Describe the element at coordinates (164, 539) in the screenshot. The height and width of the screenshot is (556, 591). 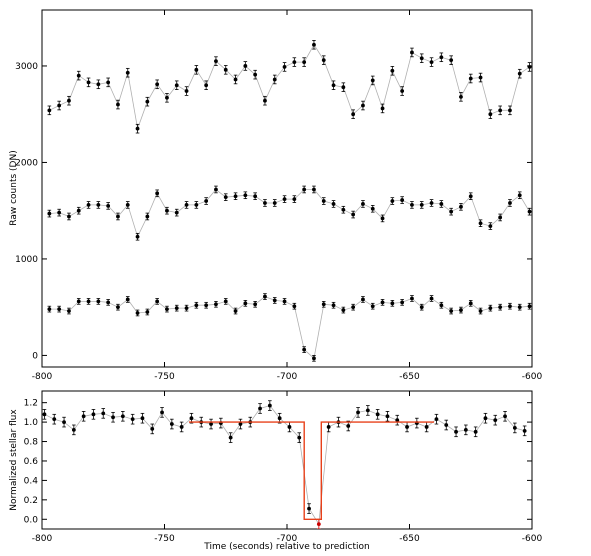
I see `bottom-x-tick-label: -750` at that location.